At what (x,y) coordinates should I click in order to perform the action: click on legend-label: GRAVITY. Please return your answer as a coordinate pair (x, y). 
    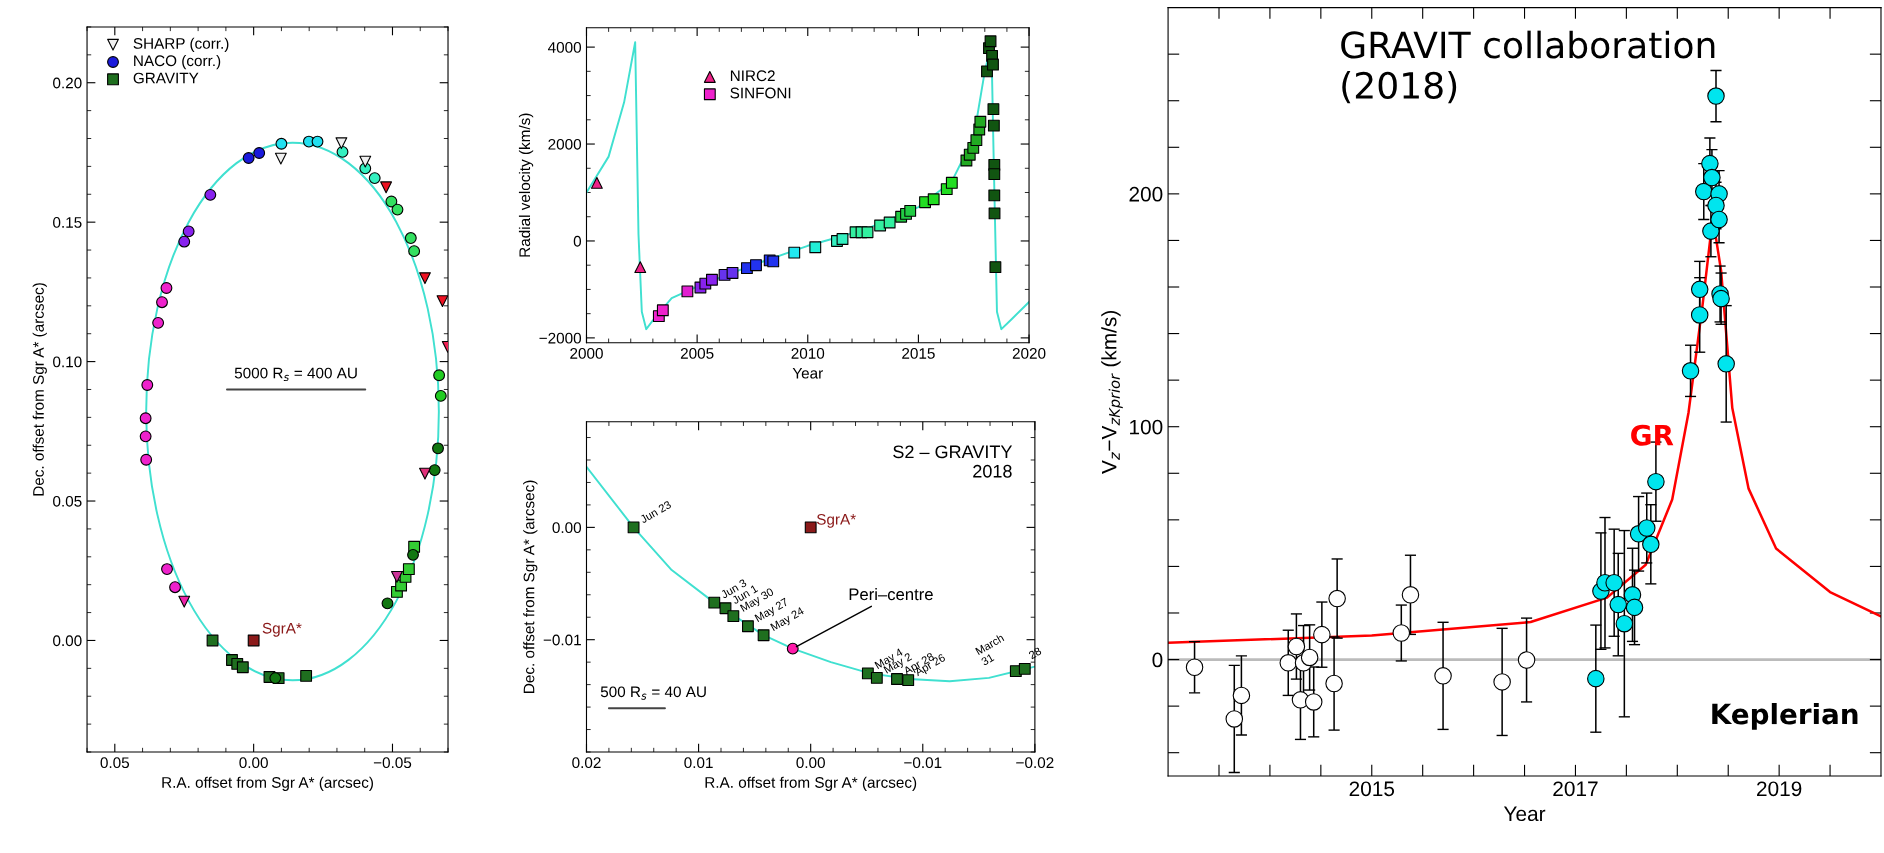
    Looking at the image, I should click on (166, 78).